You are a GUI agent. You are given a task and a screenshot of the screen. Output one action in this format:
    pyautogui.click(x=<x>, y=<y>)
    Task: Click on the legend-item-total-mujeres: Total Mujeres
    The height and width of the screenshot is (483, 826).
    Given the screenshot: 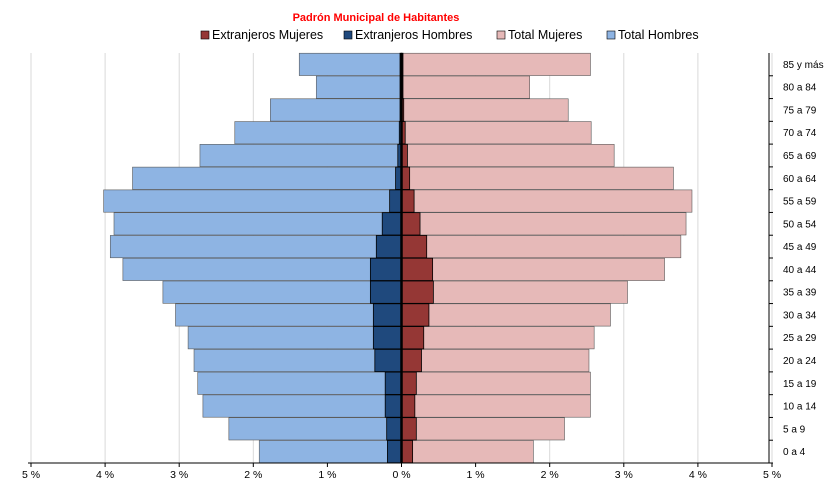 What is the action you would take?
    pyautogui.click(x=539, y=35)
    